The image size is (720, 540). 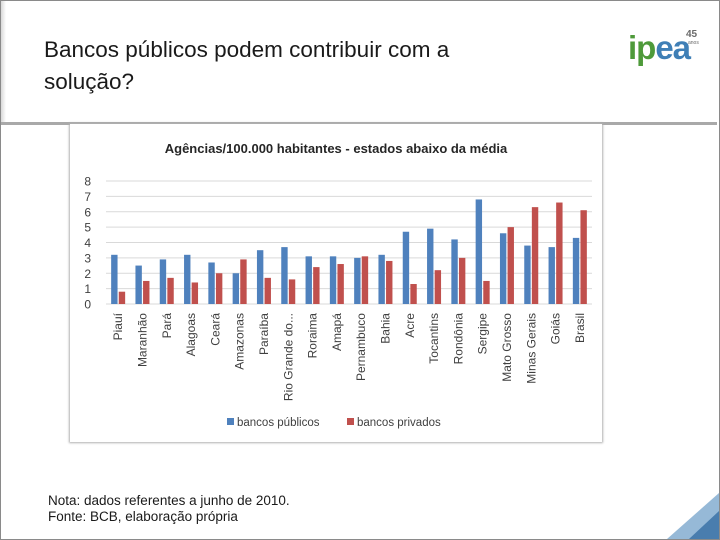 What do you see at coordinates (118, 326) in the screenshot?
I see `x-tick-label: Piauí` at bounding box center [118, 326].